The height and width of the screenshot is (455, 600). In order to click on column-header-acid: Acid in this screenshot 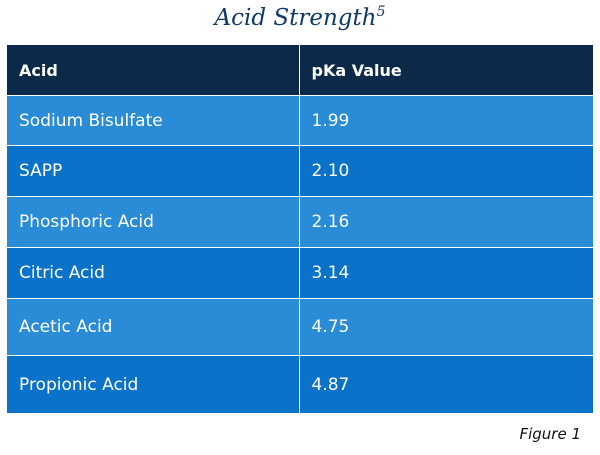, I will do `click(153, 70)`.